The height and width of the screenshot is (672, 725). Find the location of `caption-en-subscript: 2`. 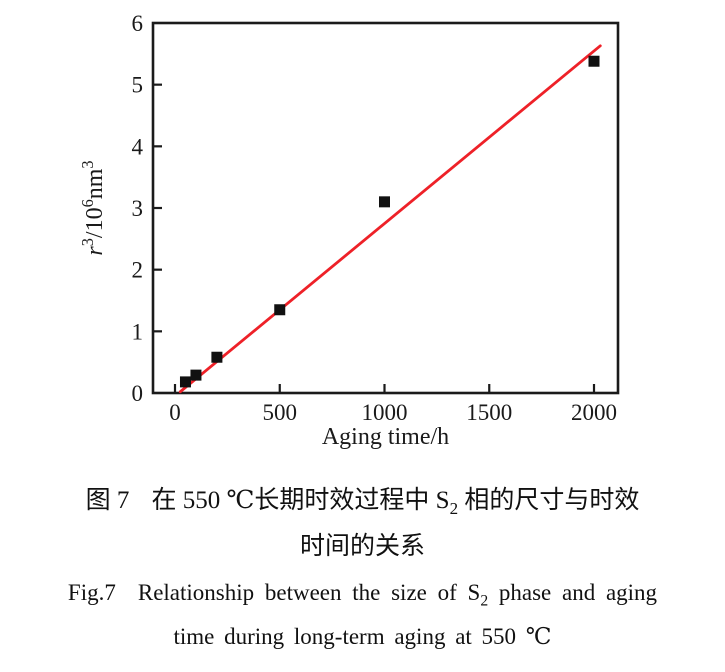

caption-en-subscript: 2 is located at coordinates (484, 601).